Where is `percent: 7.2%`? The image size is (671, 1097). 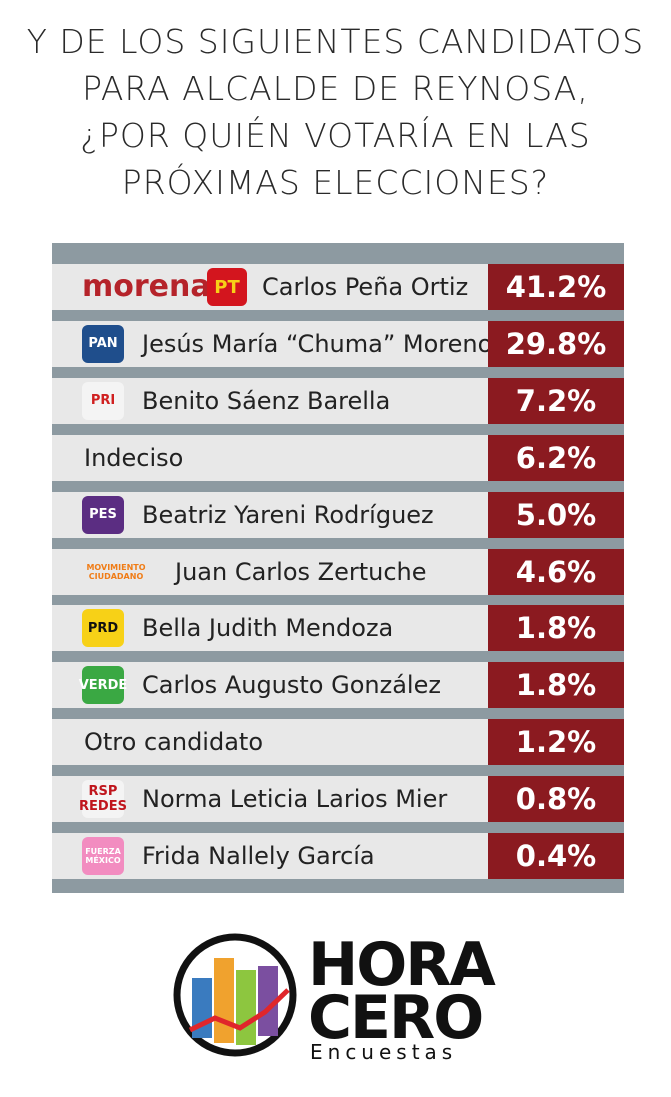 percent: 7.2% is located at coordinates (556, 400).